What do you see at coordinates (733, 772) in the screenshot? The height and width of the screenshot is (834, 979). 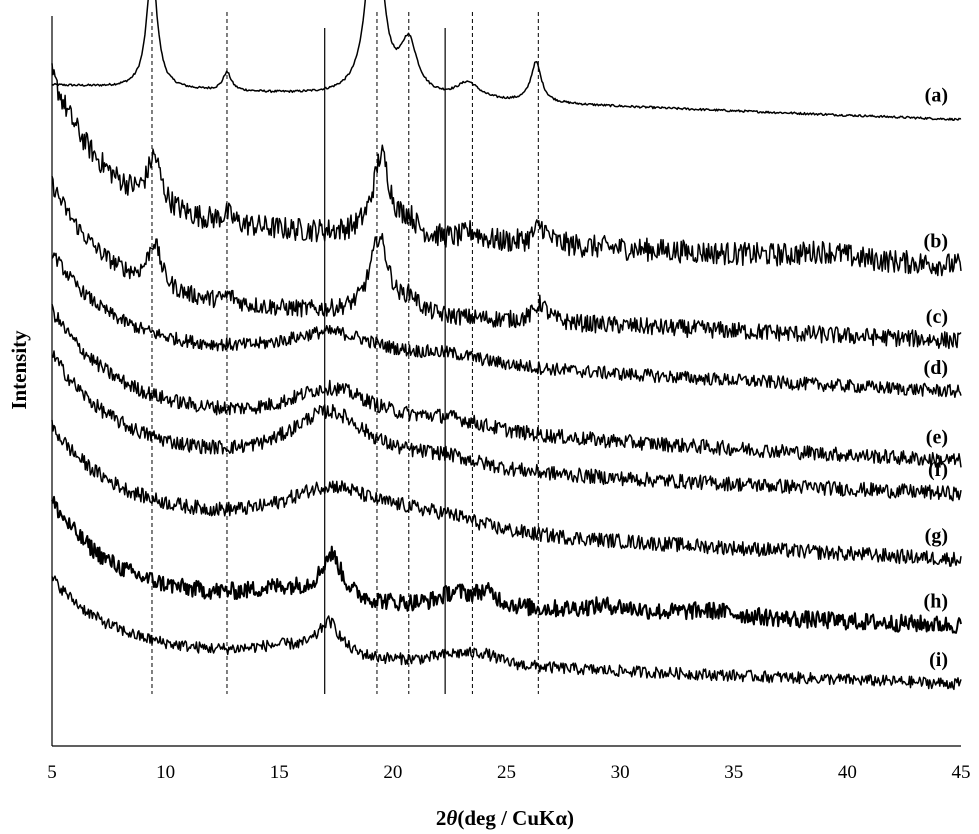 I see `x-tick-label: 35` at bounding box center [733, 772].